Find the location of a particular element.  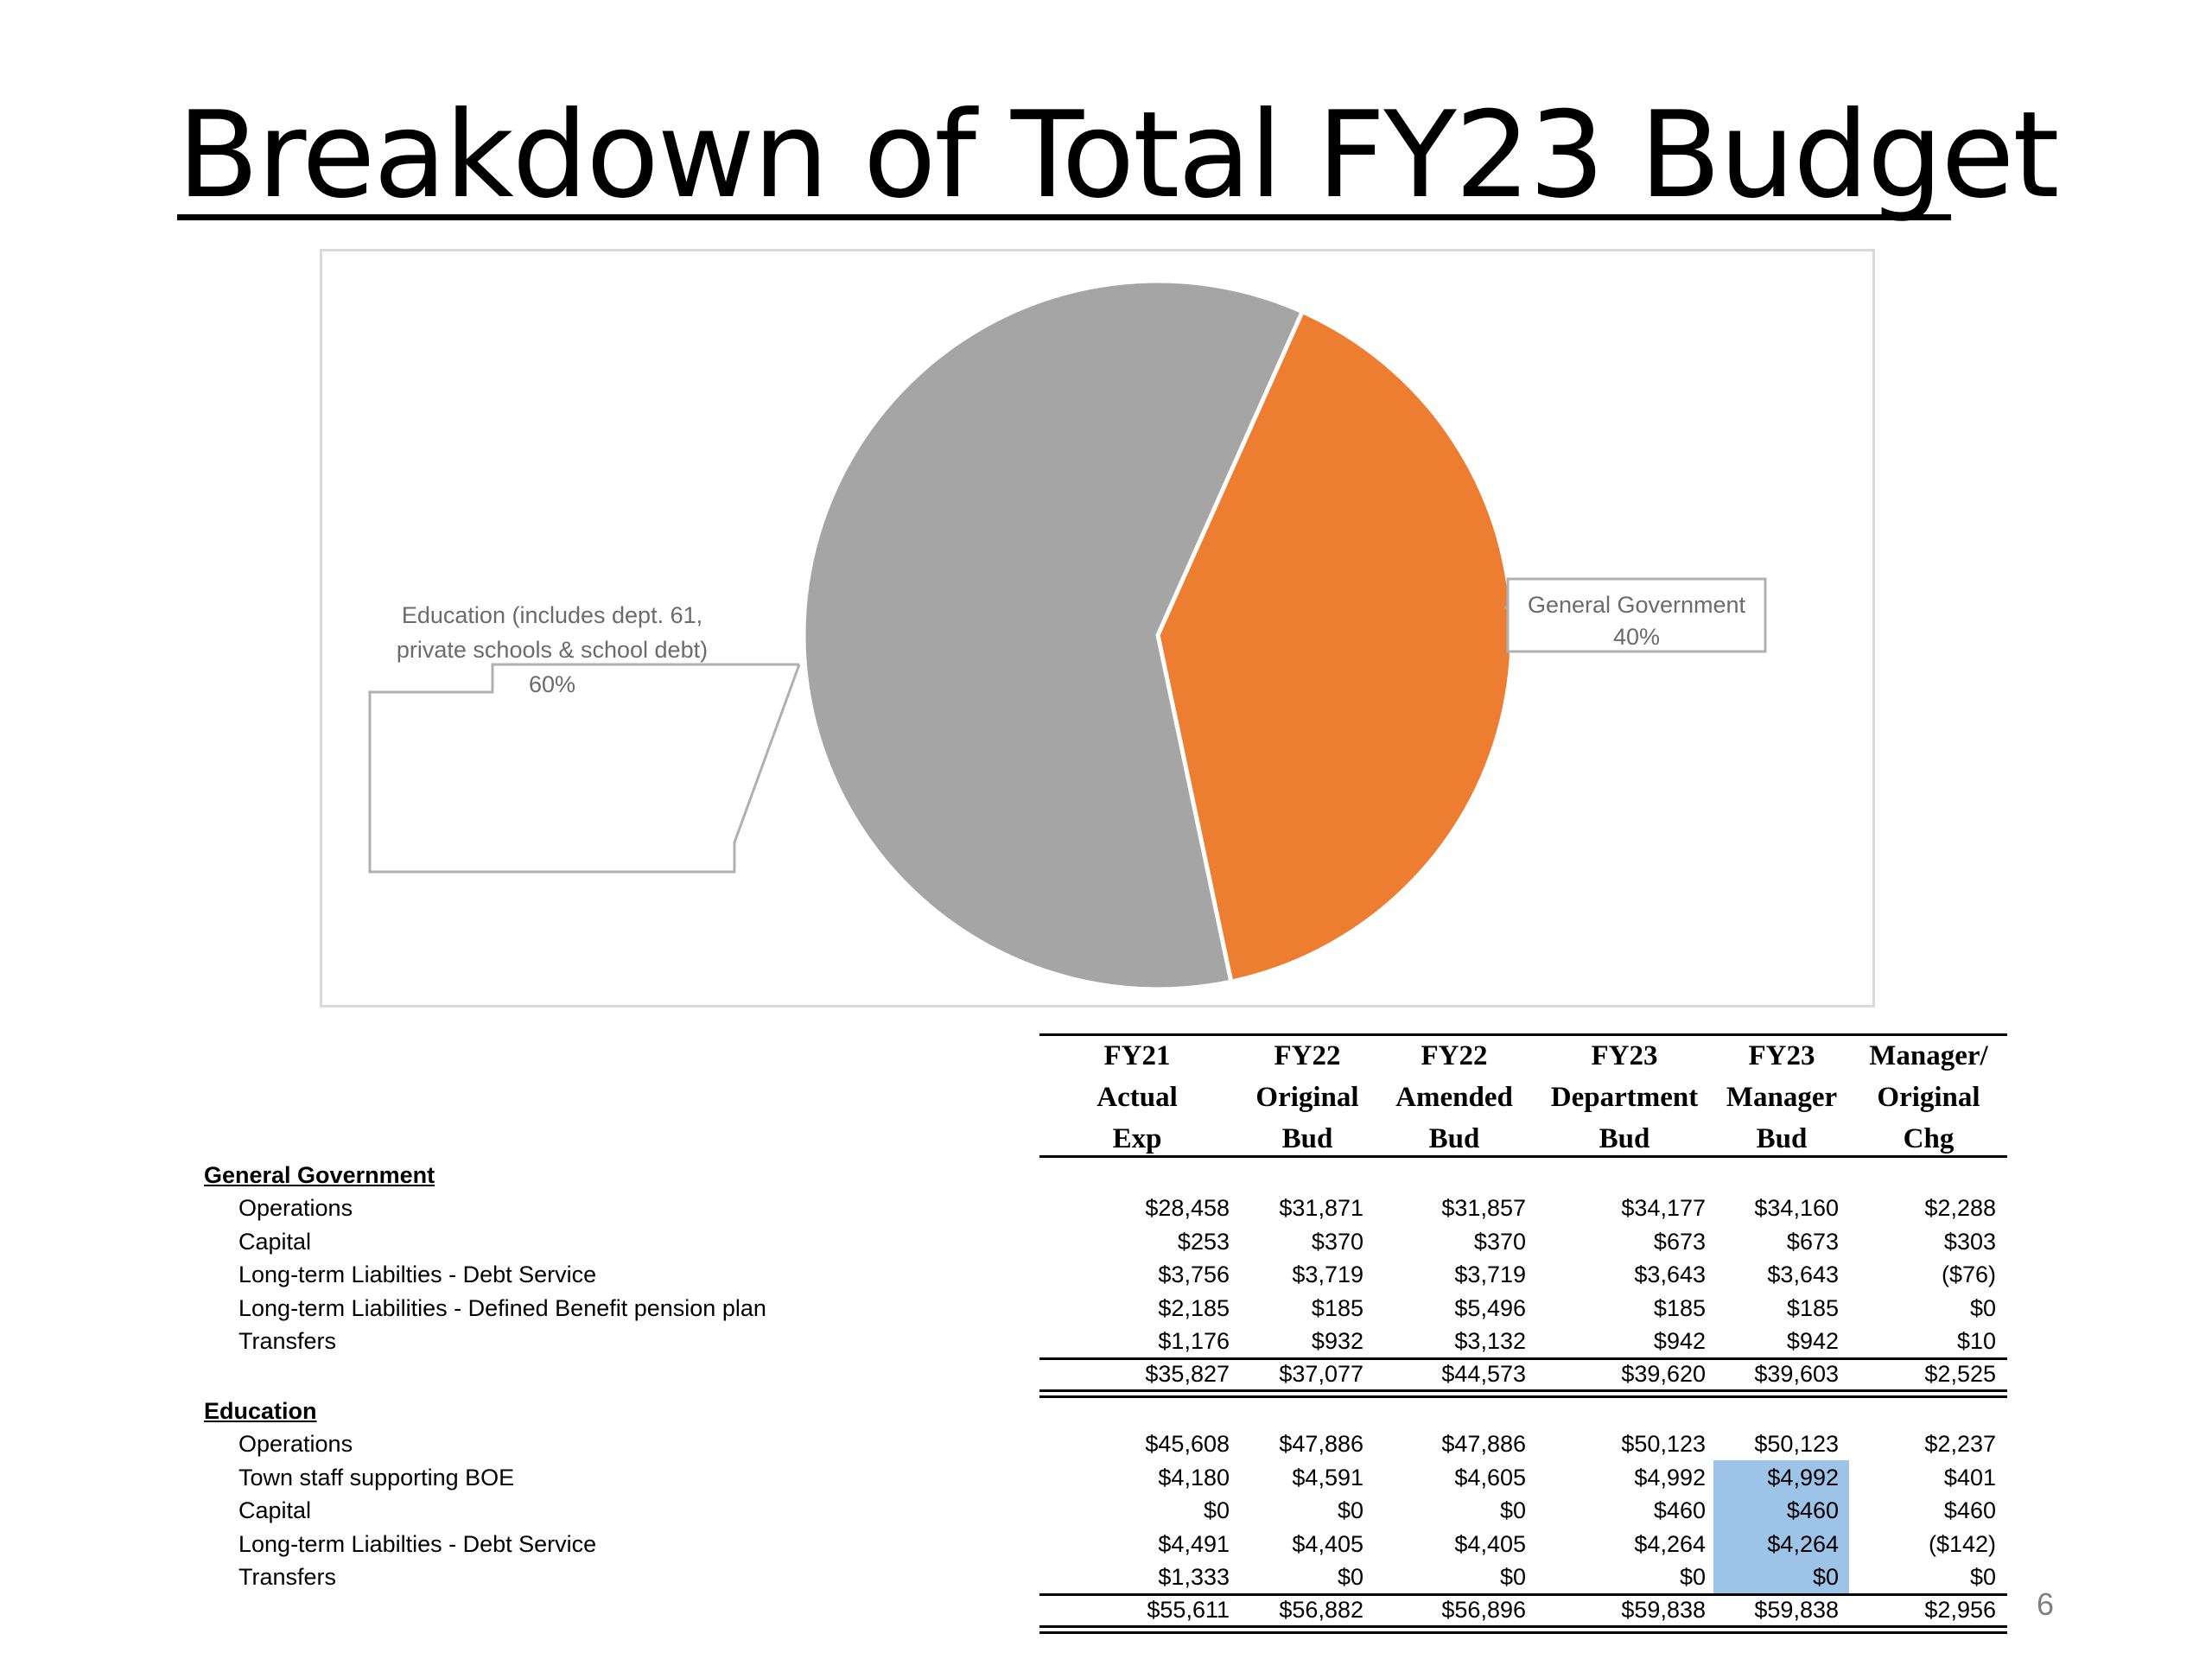

total-cell: $56,882 is located at coordinates (1321, 1610).